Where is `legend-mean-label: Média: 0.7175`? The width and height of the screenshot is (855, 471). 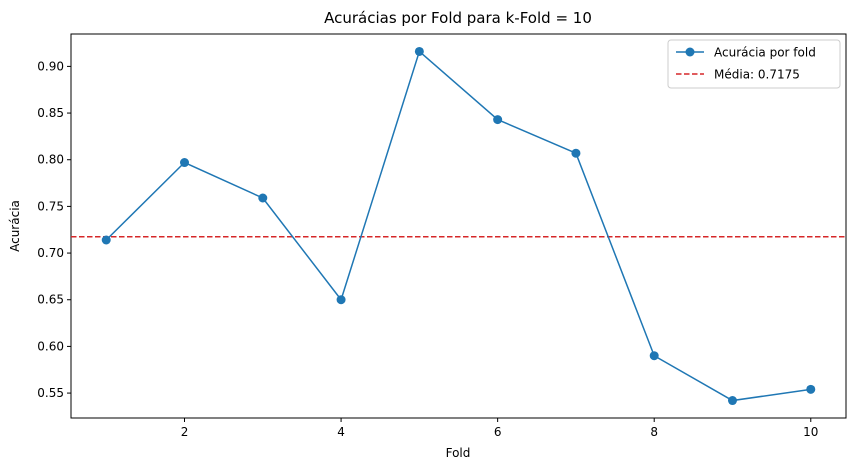 legend-mean-label: Média: 0.7175 is located at coordinates (757, 75).